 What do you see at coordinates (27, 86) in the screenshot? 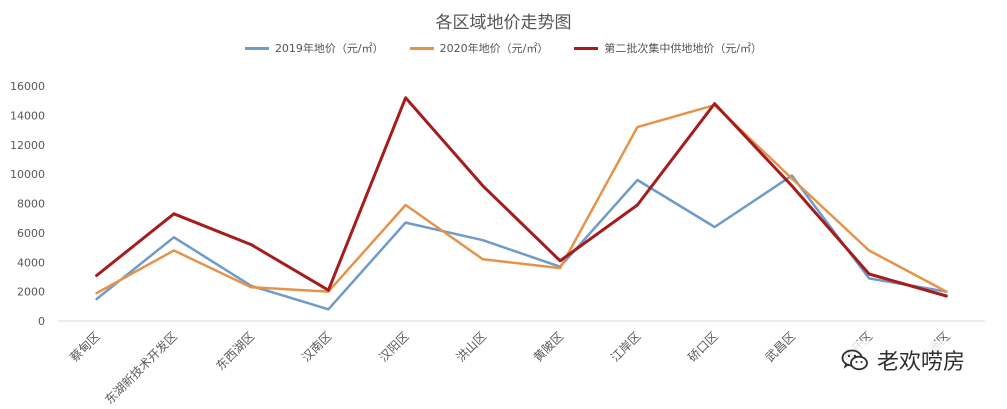
I see `y-tick-label: 16000` at bounding box center [27, 86].